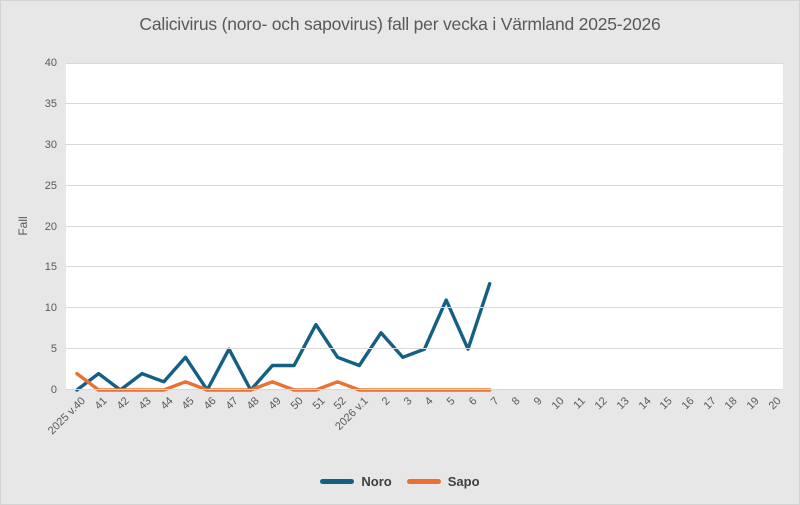 This screenshot has width=800, height=505. I want to click on x-tick-label: 41, so click(101, 404).